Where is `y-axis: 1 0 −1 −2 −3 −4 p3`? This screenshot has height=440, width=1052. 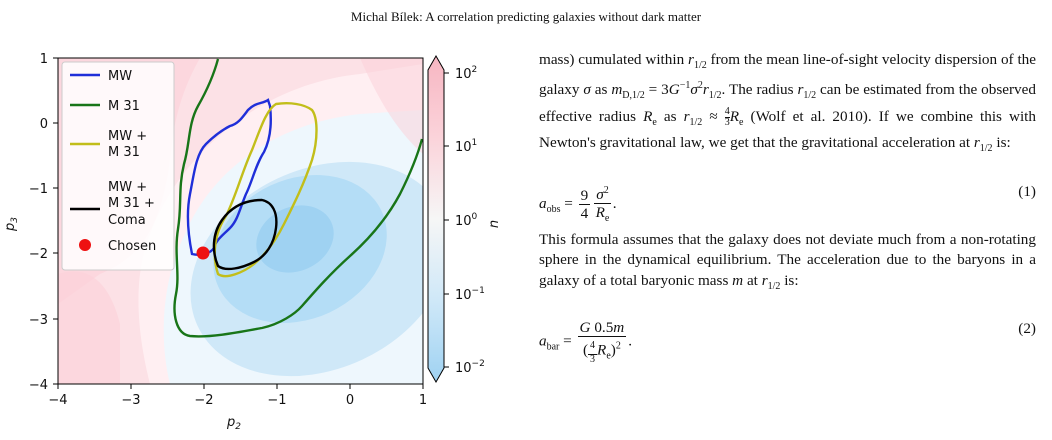
y-axis: 1 0 −1 −2 −3 −4 p3 is located at coordinates (30, 222).